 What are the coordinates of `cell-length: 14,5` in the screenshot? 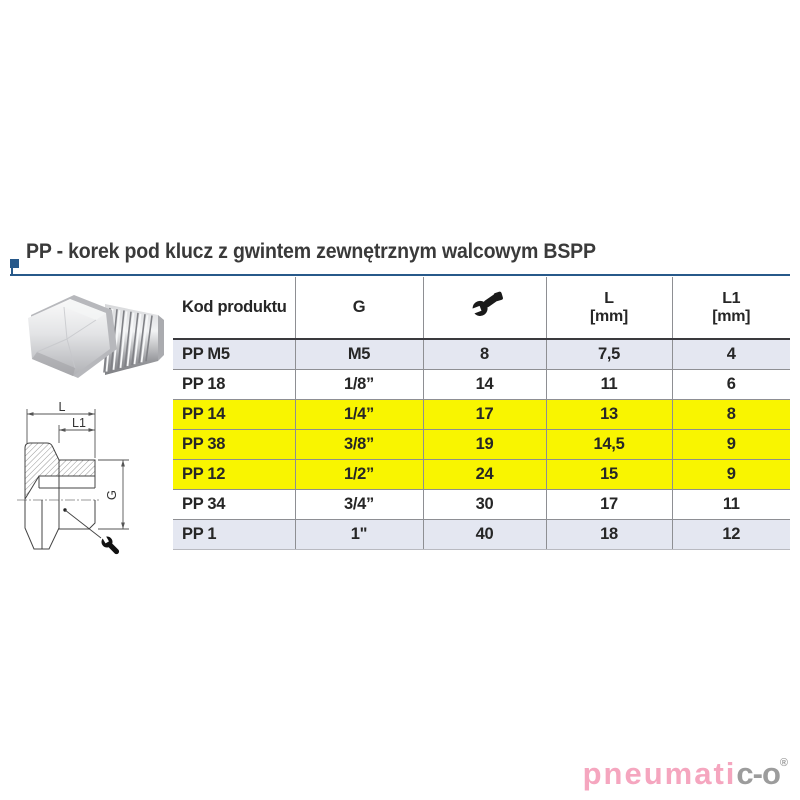 It's located at (609, 443).